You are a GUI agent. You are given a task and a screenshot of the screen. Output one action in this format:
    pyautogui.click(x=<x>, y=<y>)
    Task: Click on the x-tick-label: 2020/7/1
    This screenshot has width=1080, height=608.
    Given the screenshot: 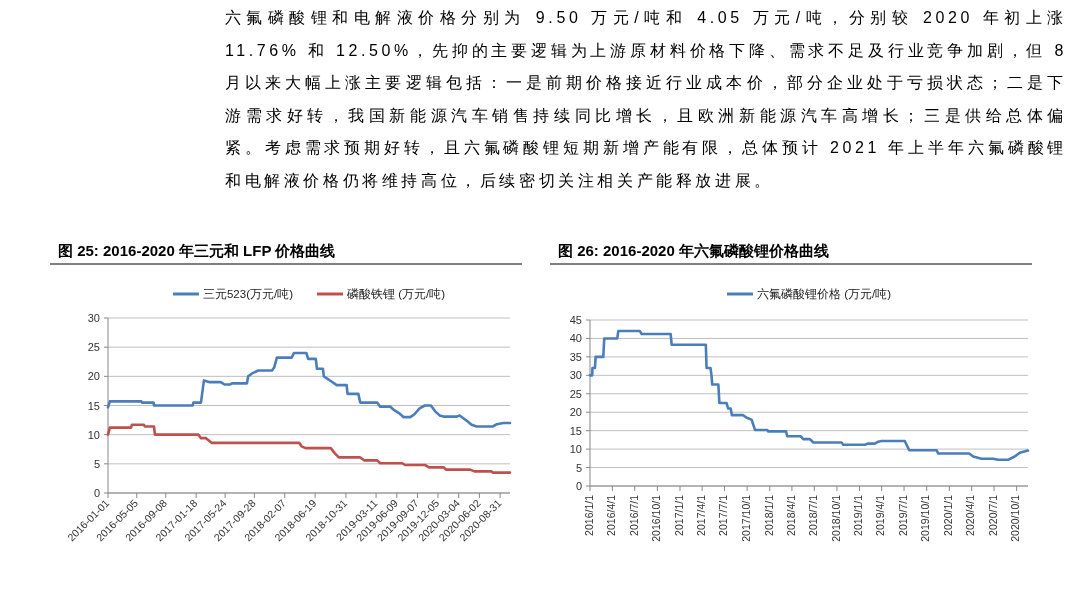 What is the action you would take?
    pyautogui.click(x=992, y=515)
    